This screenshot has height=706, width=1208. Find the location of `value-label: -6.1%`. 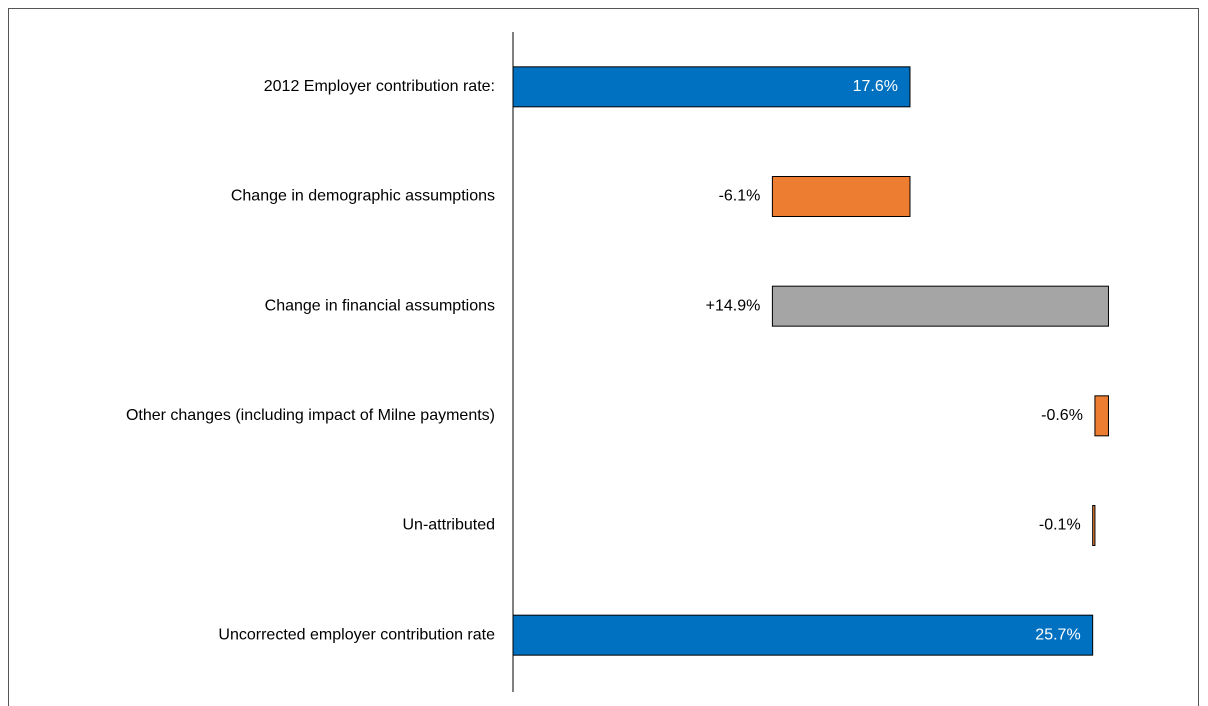

value-label: -6.1% is located at coordinates (740, 196).